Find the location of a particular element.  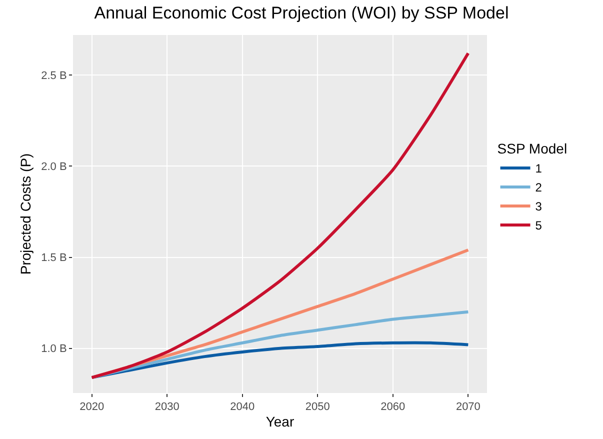

legend-label: 3 is located at coordinates (538, 207).